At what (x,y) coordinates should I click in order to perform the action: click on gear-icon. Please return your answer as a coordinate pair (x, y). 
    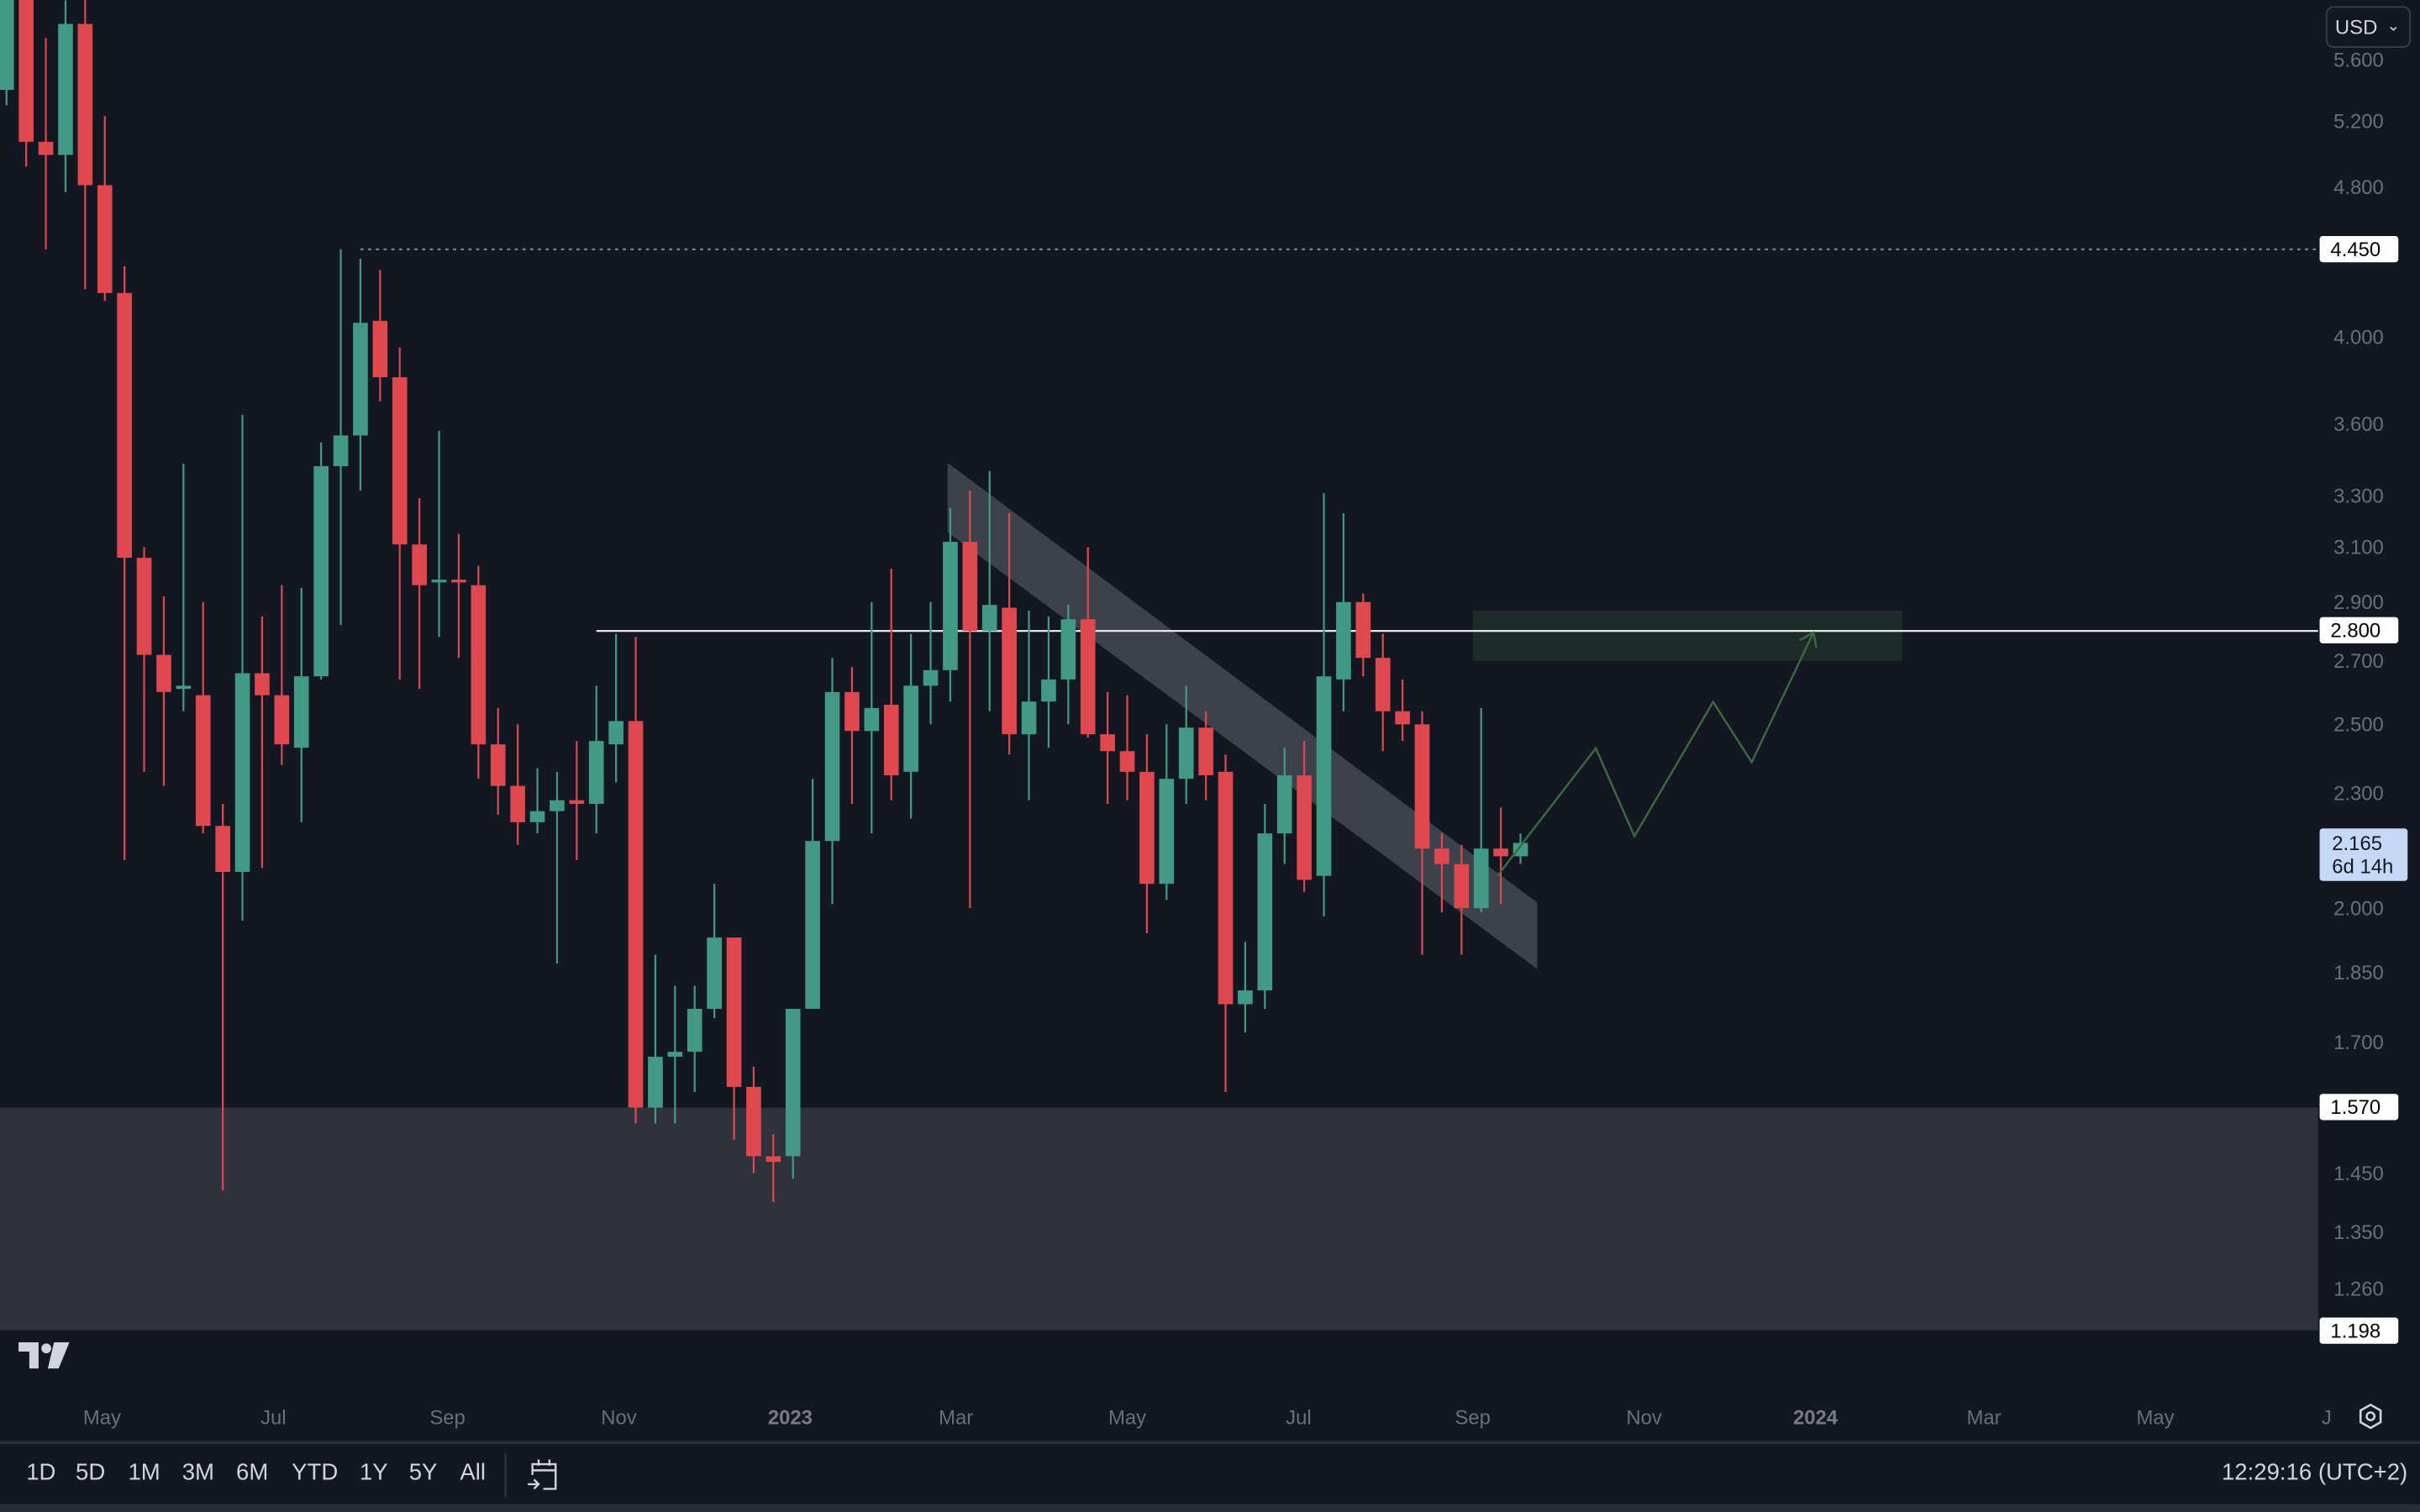
    Looking at the image, I should click on (2371, 1417).